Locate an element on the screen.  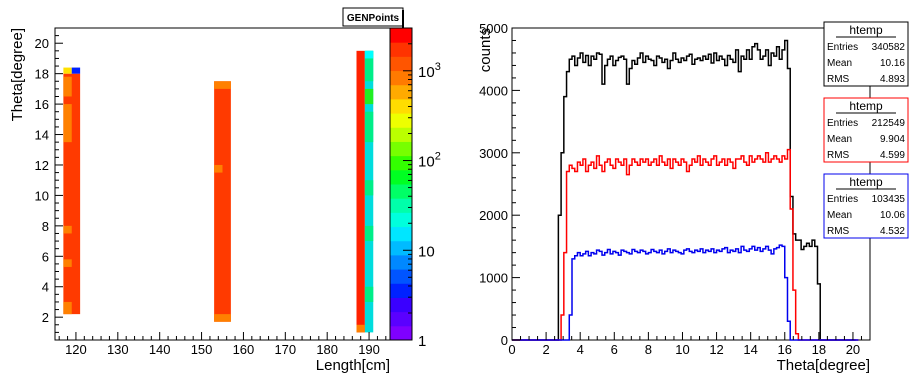
stat-value: 340582 is located at coordinates (889, 47).